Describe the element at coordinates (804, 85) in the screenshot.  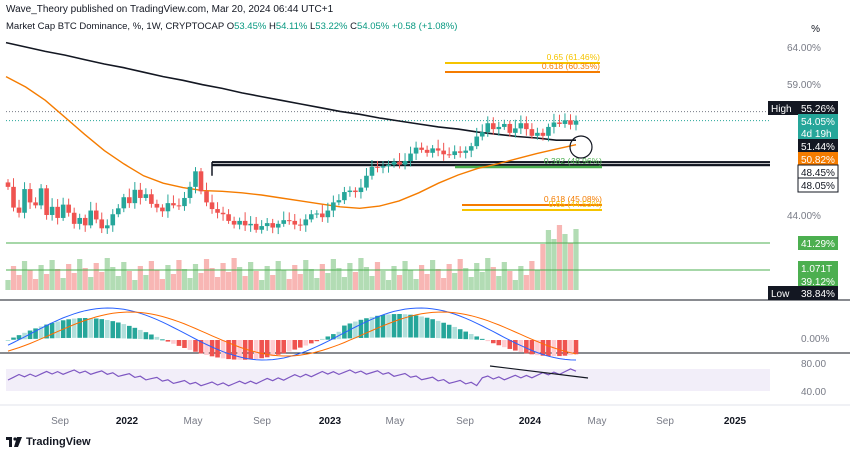
I see `price-axis-tick: 59.00%` at that location.